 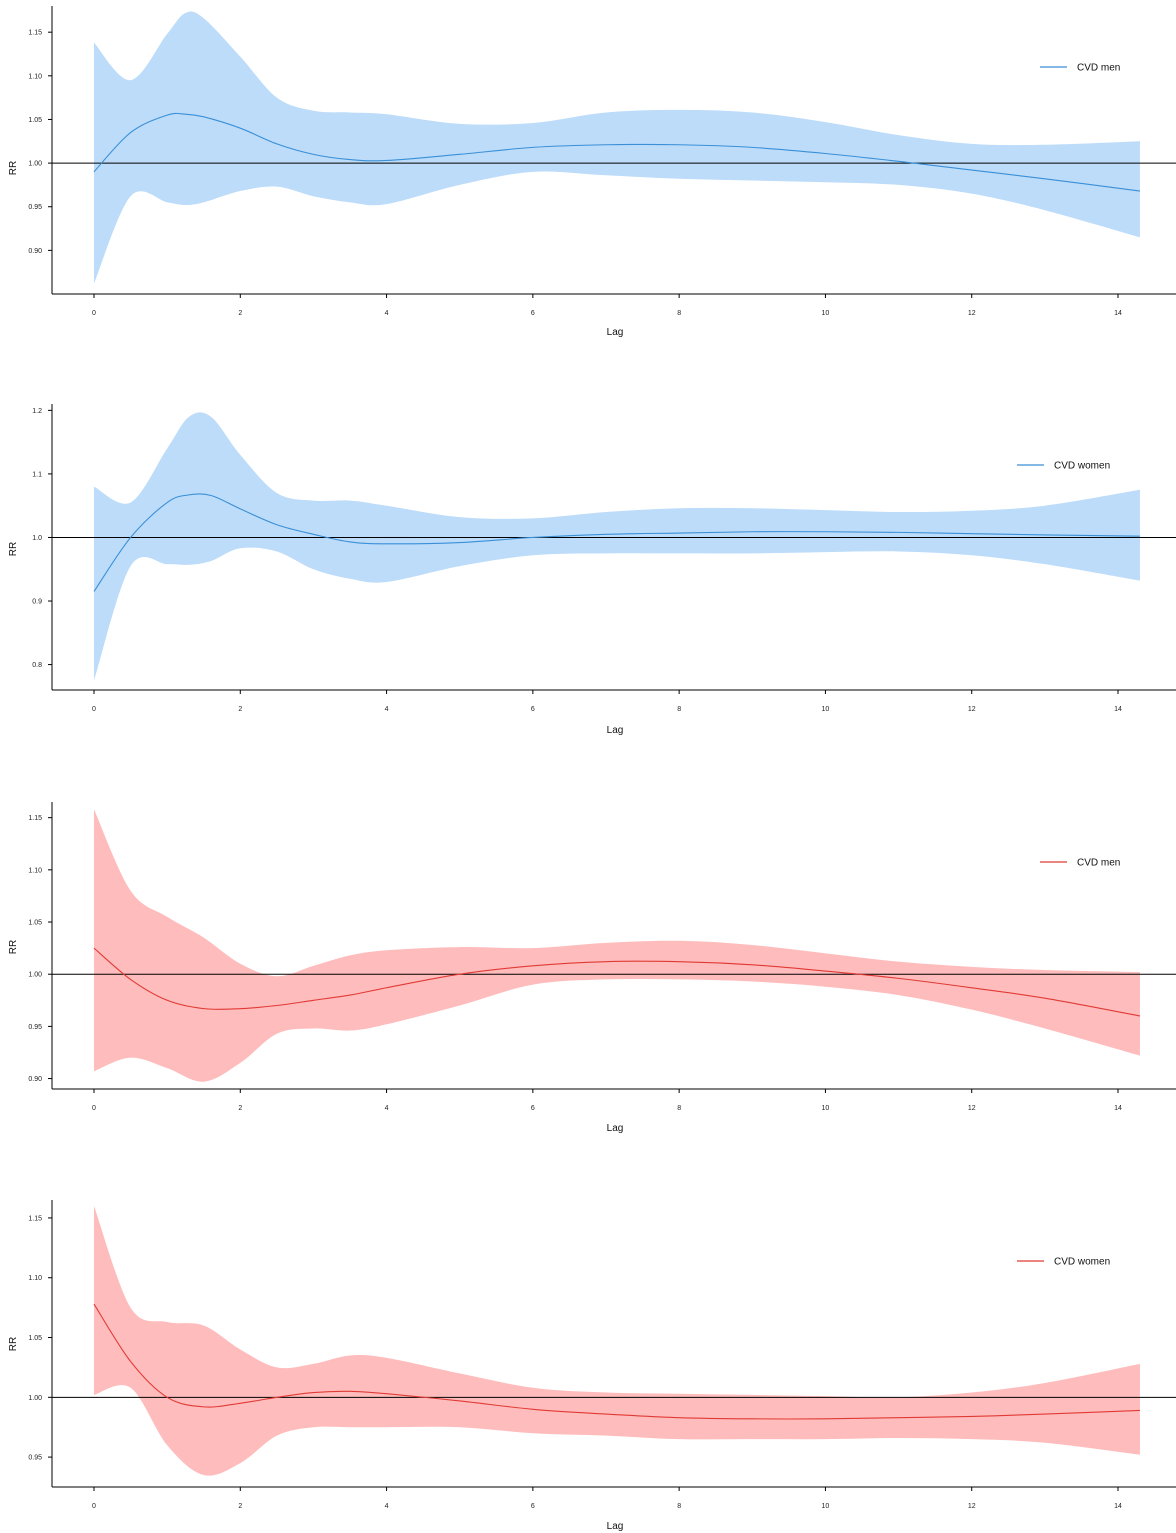 What do you see at coordinates (37, 411) in the screenshot?
I see `y-tick-label: 1.2` at bounding box center [37, 411].